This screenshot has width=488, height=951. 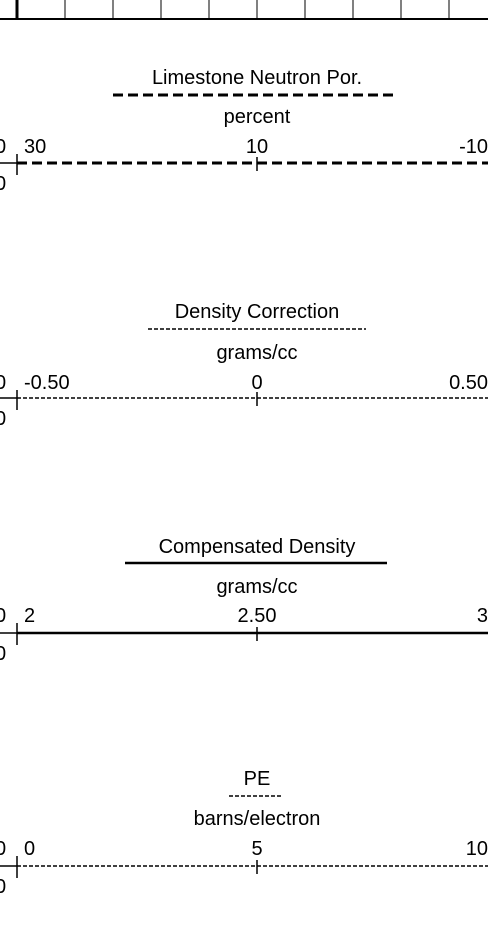 I want to click on header-grid, so click(x=244, y=10).